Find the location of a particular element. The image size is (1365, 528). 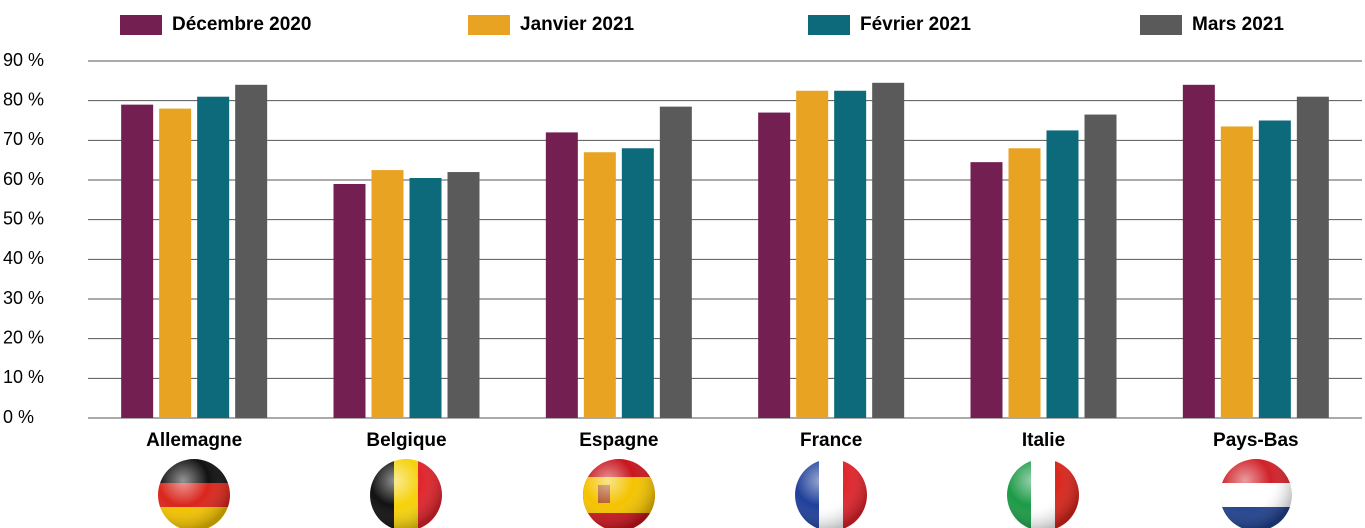

legend-label: Mars 2021 is located at coordinates (1238, 24).